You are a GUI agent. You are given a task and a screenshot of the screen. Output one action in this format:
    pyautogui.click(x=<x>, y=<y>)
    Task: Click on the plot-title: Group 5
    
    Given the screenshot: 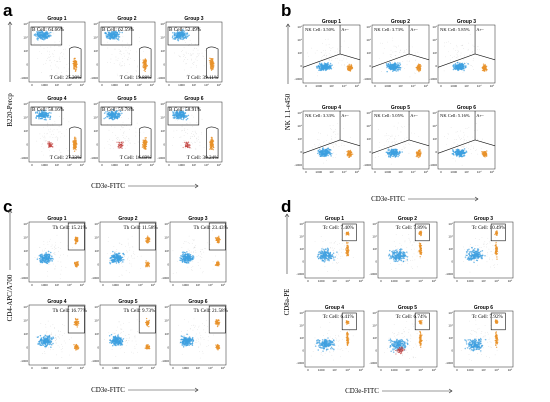 What is the action you would take?
    pyautogui.click(x=400, y=108)
    